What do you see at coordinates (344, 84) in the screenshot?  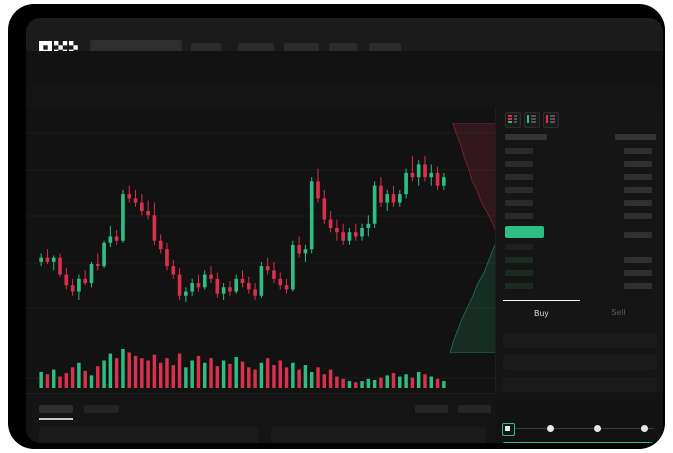 I see `market-header: Spot Trading` at bounding box center [344, 84].